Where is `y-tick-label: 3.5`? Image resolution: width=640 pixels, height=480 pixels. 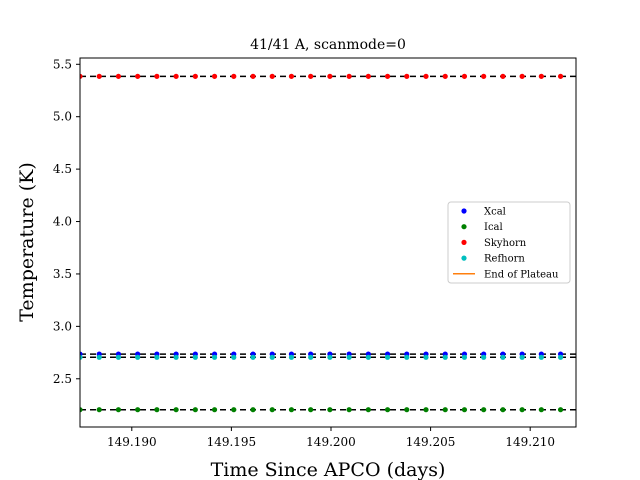 y-tick-label: 3.5 is located at coordinates (62, 274).